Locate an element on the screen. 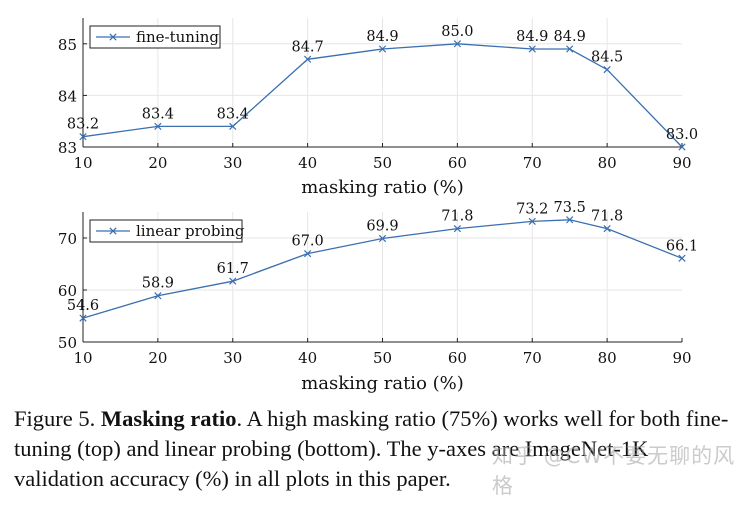 The image size is (748, 517). chart2-x-tick-label: 70 is located at coordinates (532, 358).